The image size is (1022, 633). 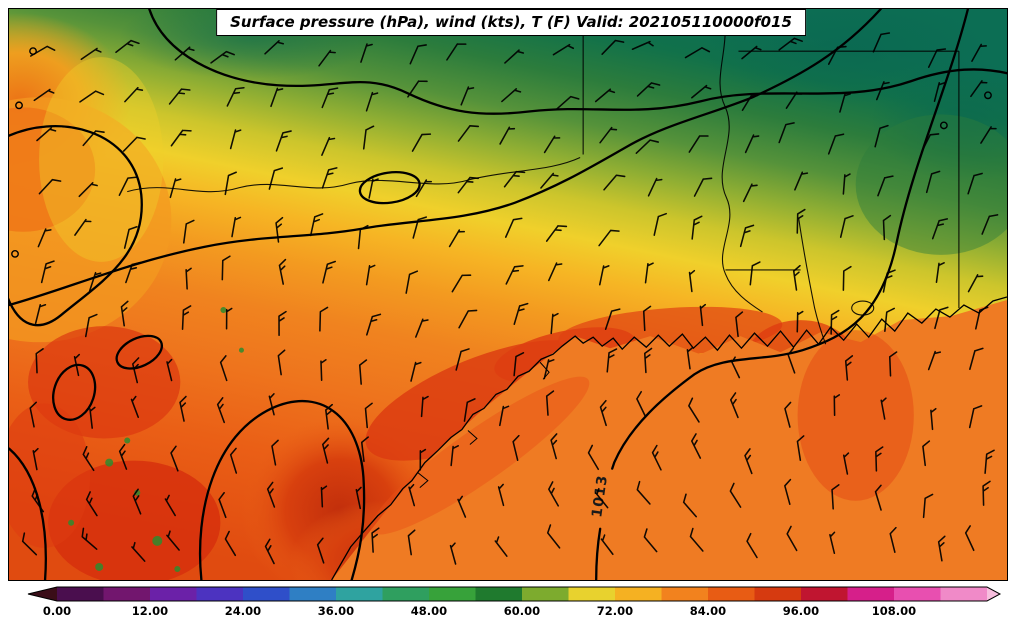 What do you see at coordinates (42, 594) in the screenshot?
I see `colorbar-under-arrow` at bounding box center [42, 594].